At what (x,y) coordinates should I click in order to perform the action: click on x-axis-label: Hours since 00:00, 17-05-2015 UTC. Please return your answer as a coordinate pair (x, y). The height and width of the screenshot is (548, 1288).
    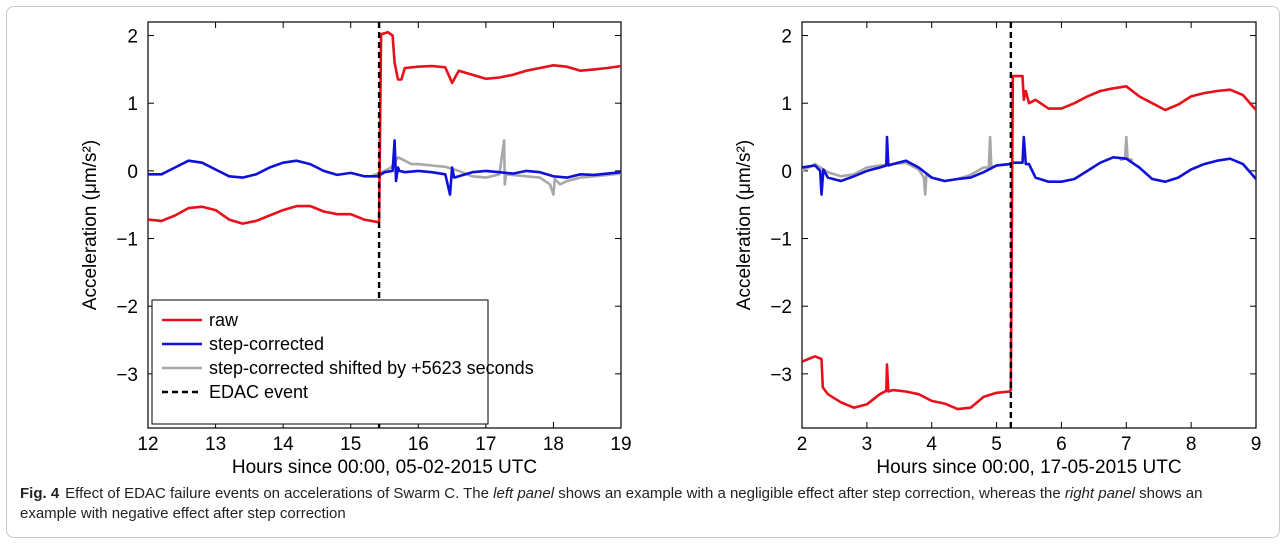
    Looking at the image, I should click on (1028, 467).